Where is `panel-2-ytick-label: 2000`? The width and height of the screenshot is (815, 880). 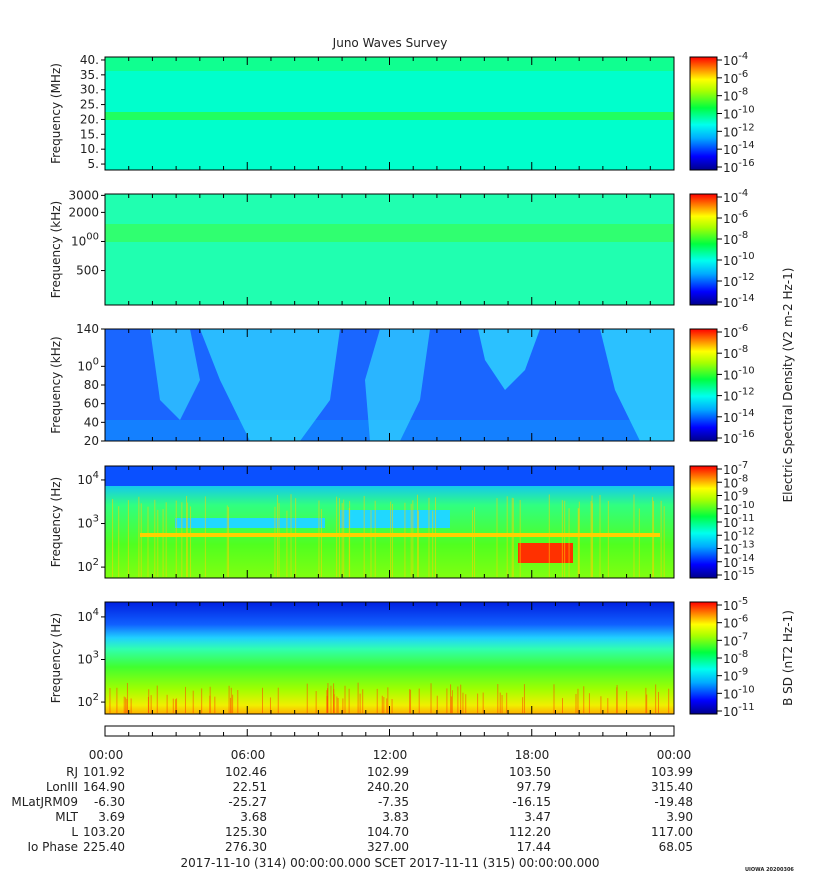
panel-2-ytick-label: 2000 is located at coordinates (83, 212).